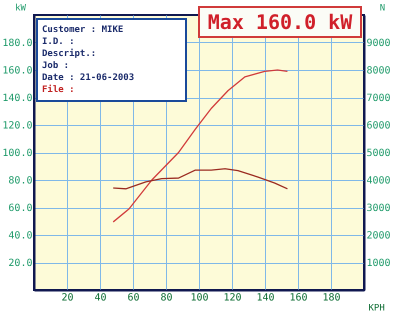 The image size is (400, 322). Describe the element at coordinates (331, 298) in the screenshot. I see `x-tick-label: 180` at that location.